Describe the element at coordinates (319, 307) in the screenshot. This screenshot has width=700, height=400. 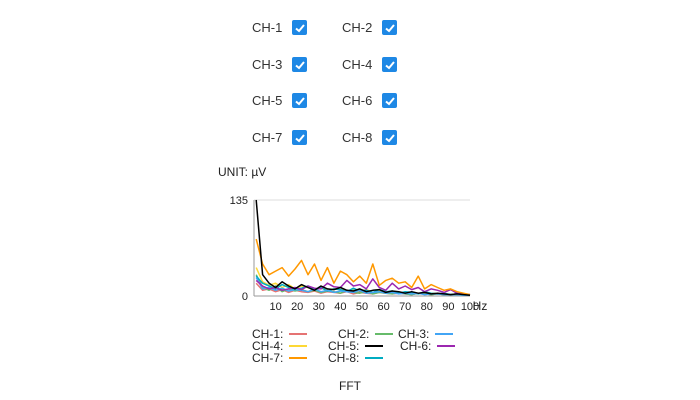
I see `x-tick-label: 30` at that location.